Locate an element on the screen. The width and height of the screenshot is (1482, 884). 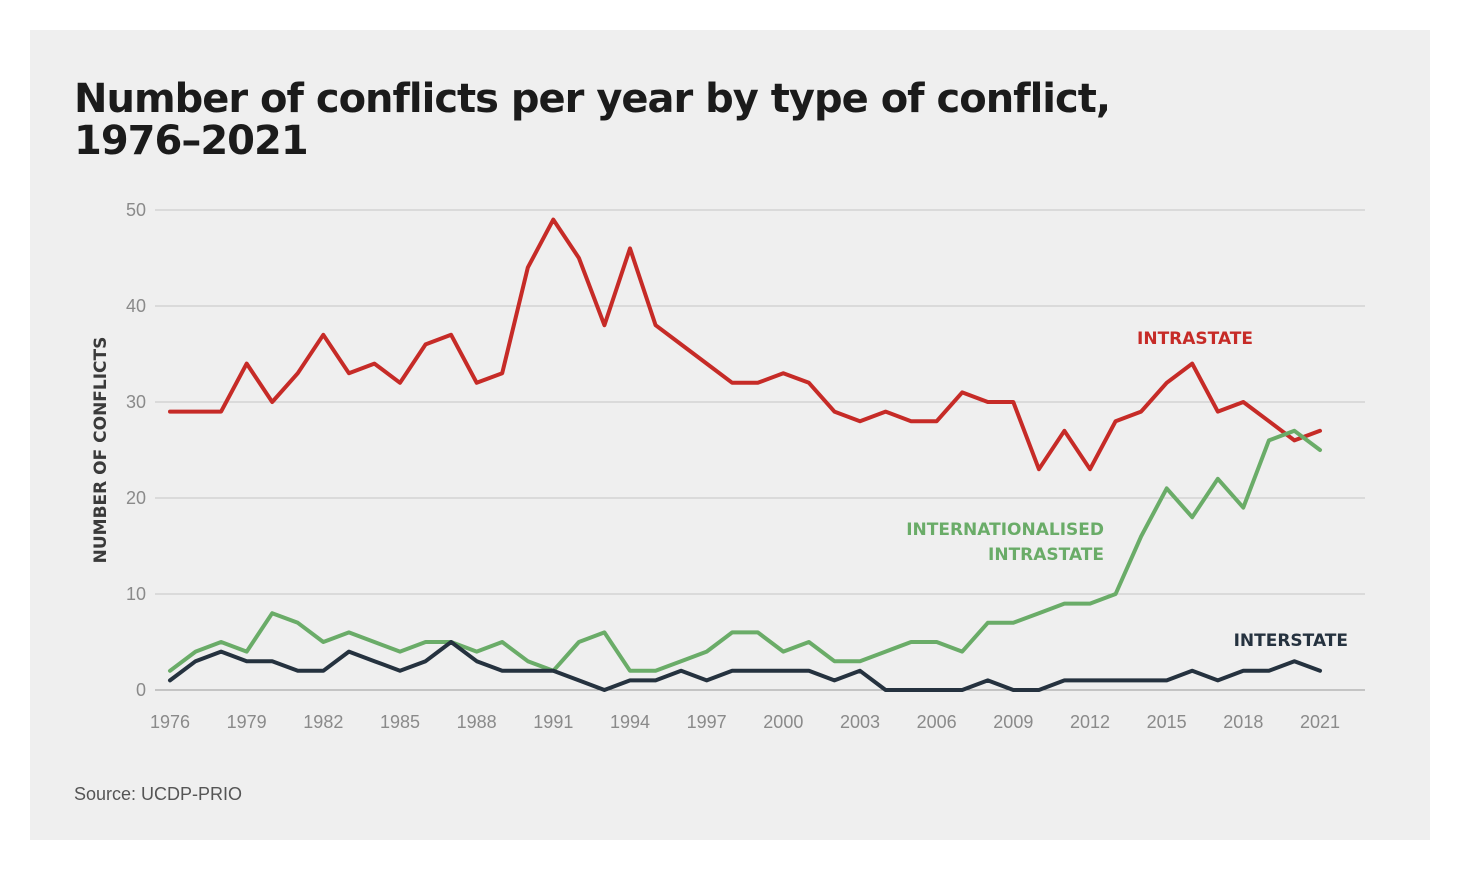
y-tick-label: 20 is located at coordinates (136, 498).